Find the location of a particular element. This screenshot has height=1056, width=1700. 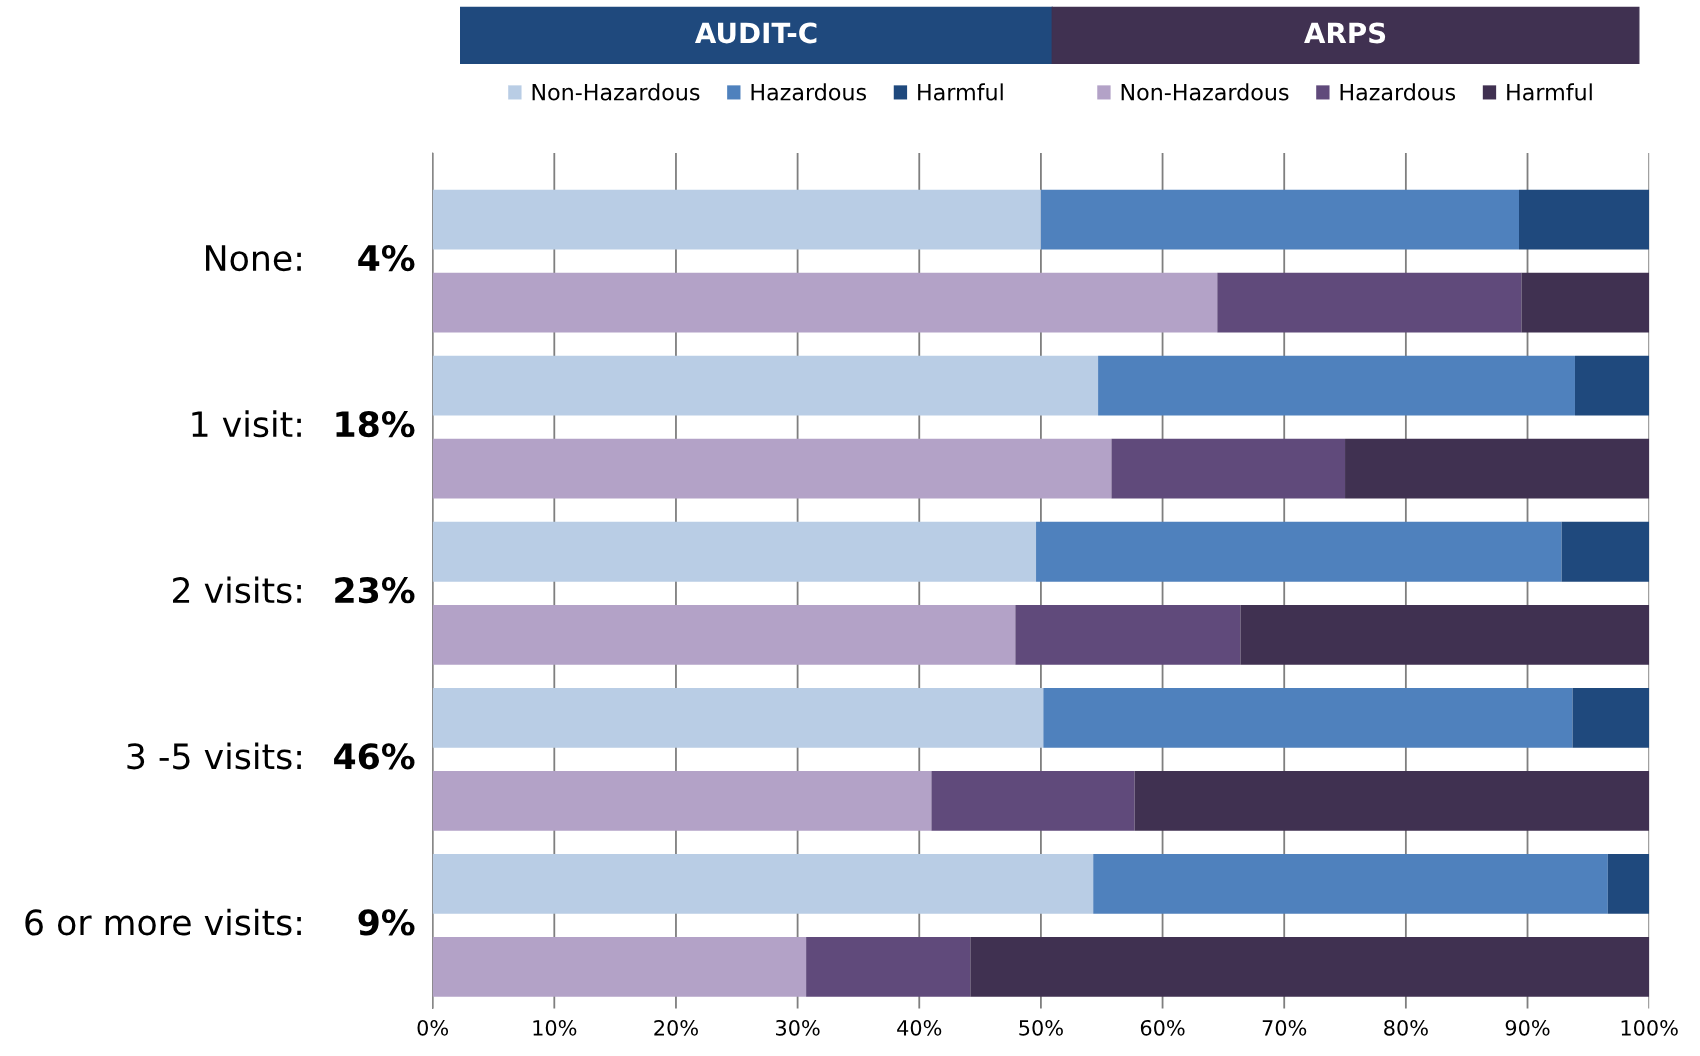

category-label: None: 4% is located at coordinates (310, 258).